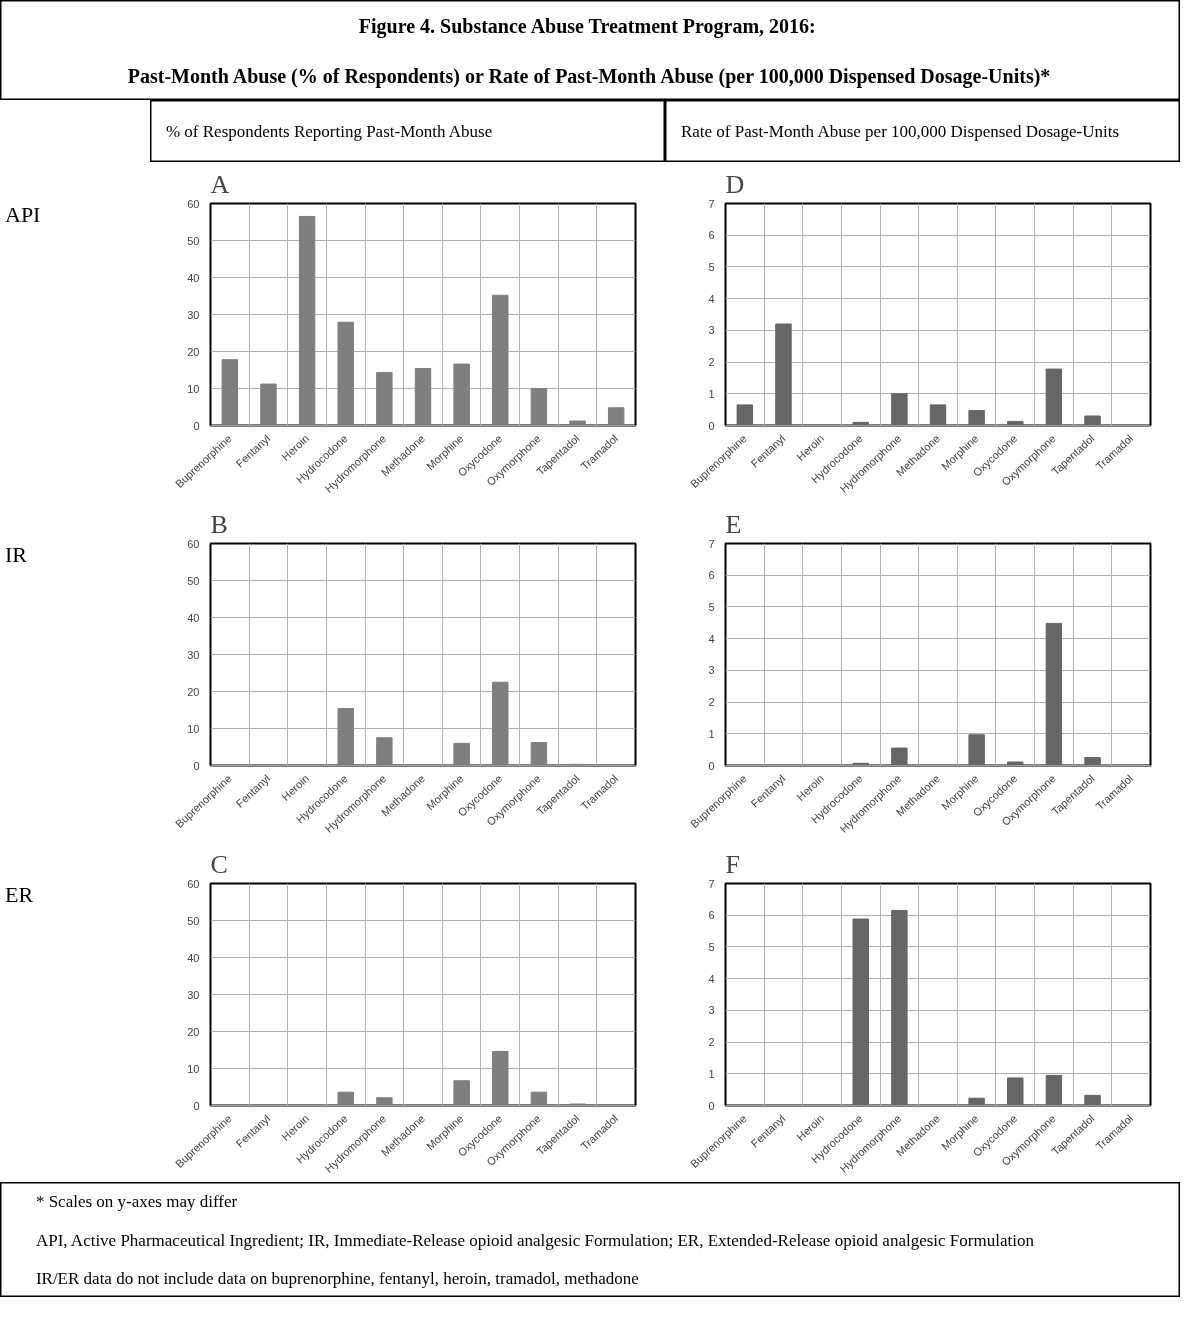 The height and width of the screenshot is (1319, 1188). Describe the element at coordinates (535, 1240) in the screenshot. I see `text: API, Active Pharmaceutical Ingredient; IR, Immediate-Release opioid analgesic Formulation; ER, Extended-Release opioid analgesic Formulation` at that location.